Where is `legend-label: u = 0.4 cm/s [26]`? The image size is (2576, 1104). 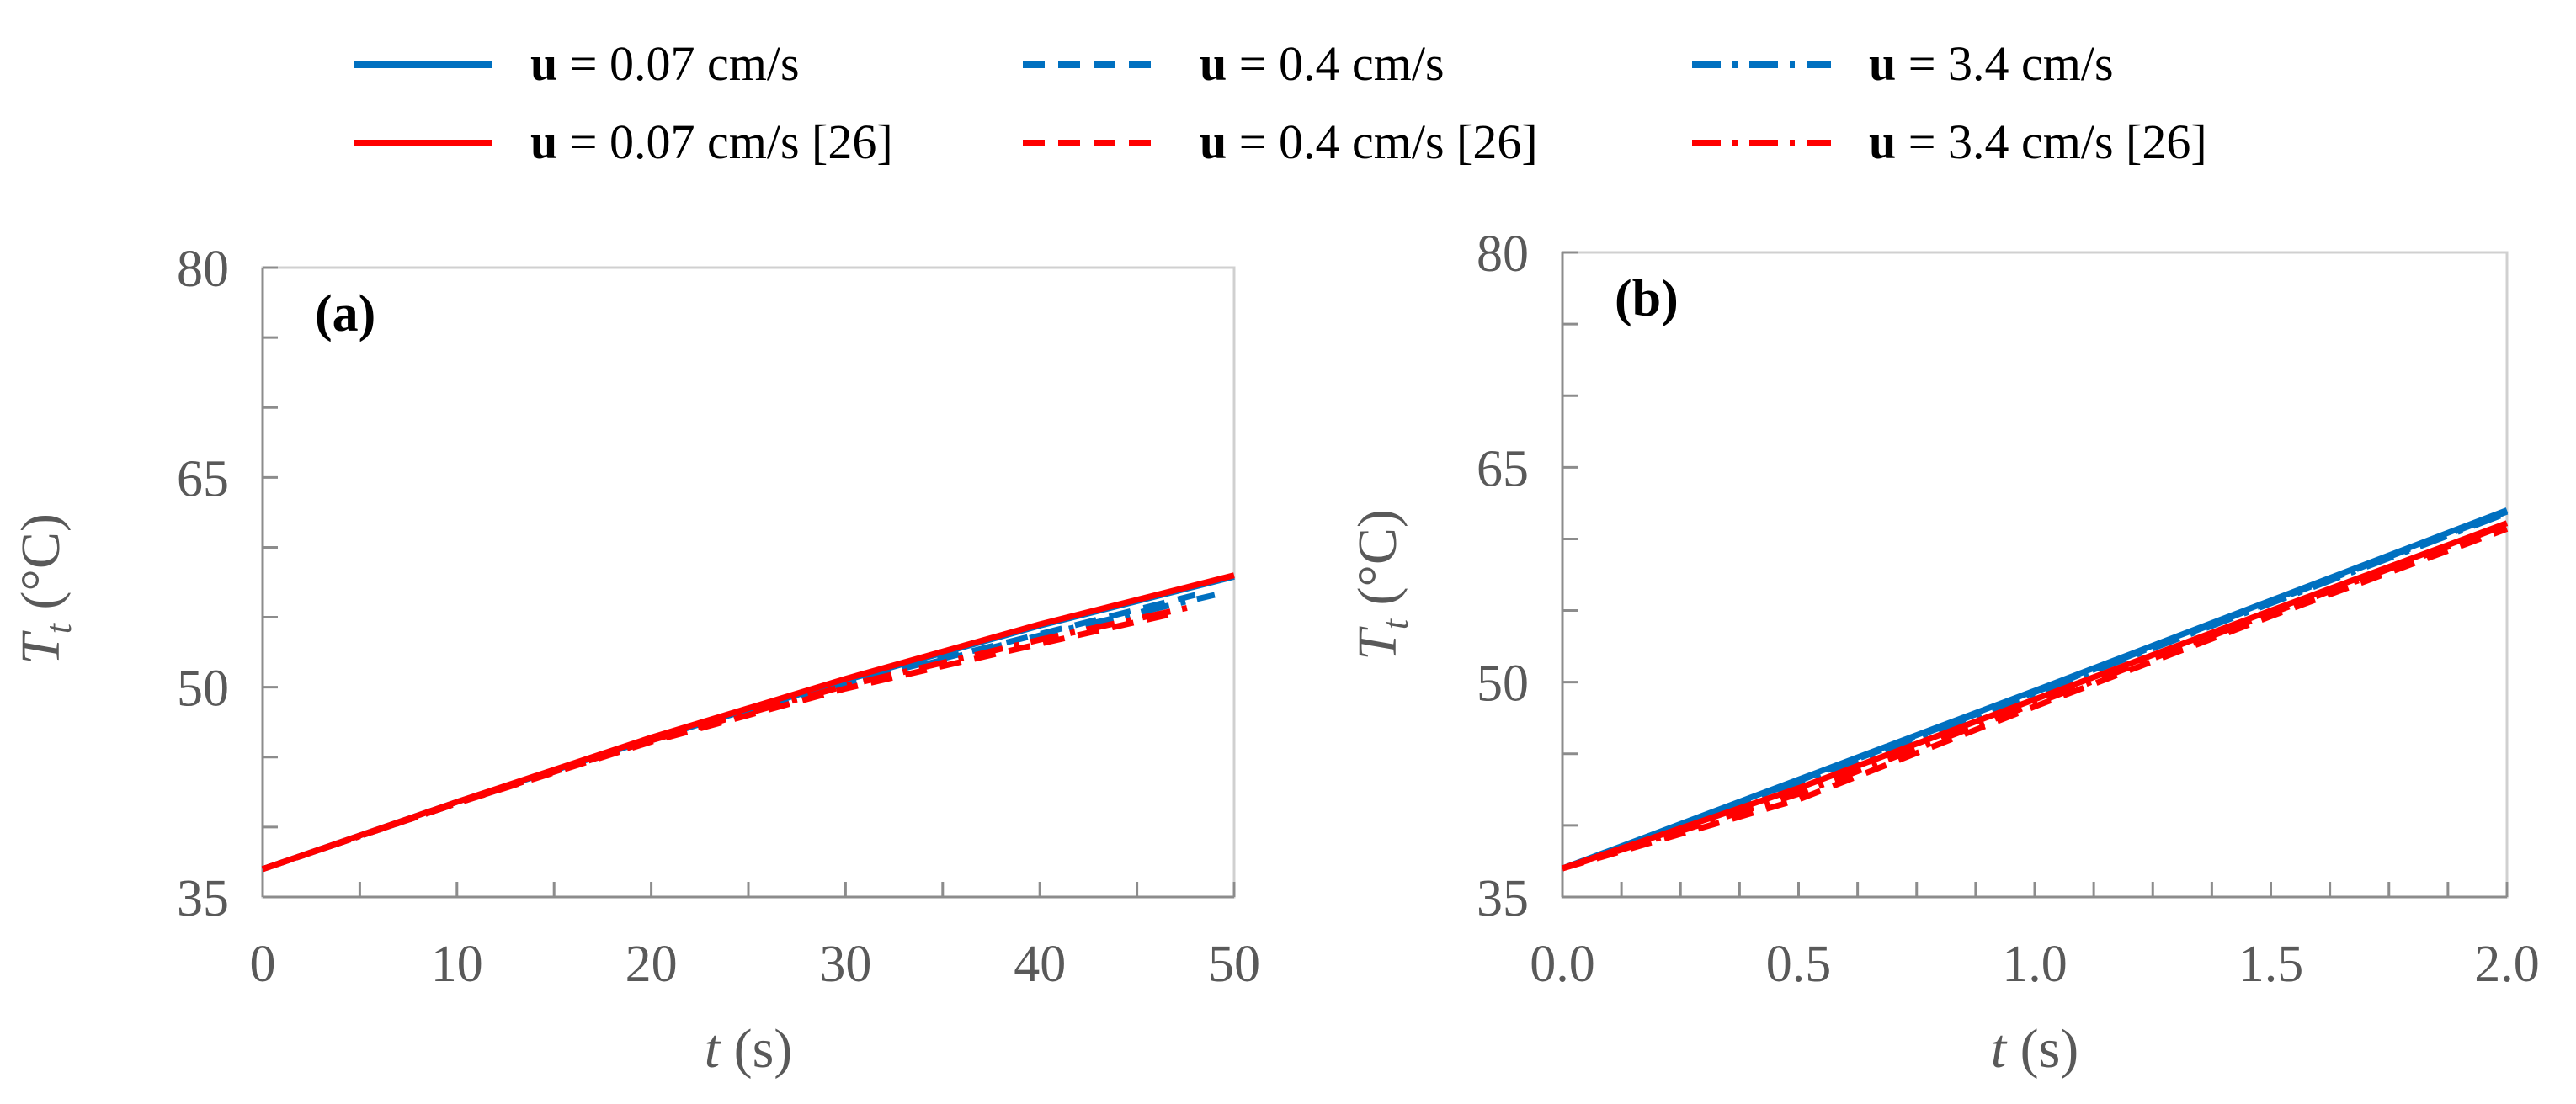 legend-label: u = 0.4 cm/s [26] is located at coordinates (1369, 141).